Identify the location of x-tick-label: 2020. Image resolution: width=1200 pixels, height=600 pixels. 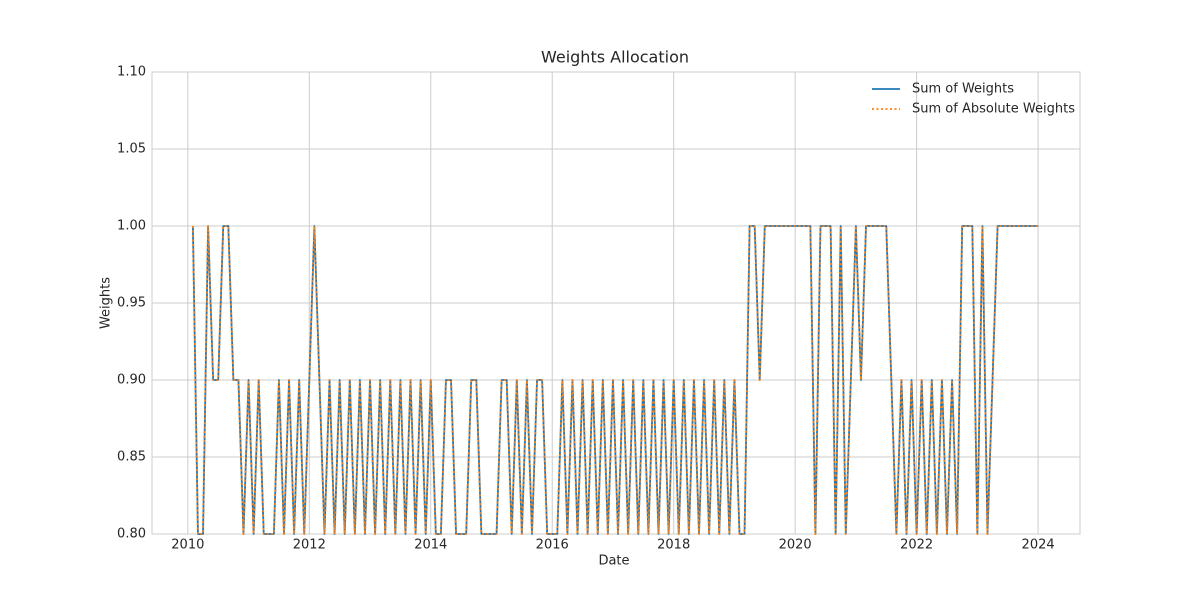
(795, 545).